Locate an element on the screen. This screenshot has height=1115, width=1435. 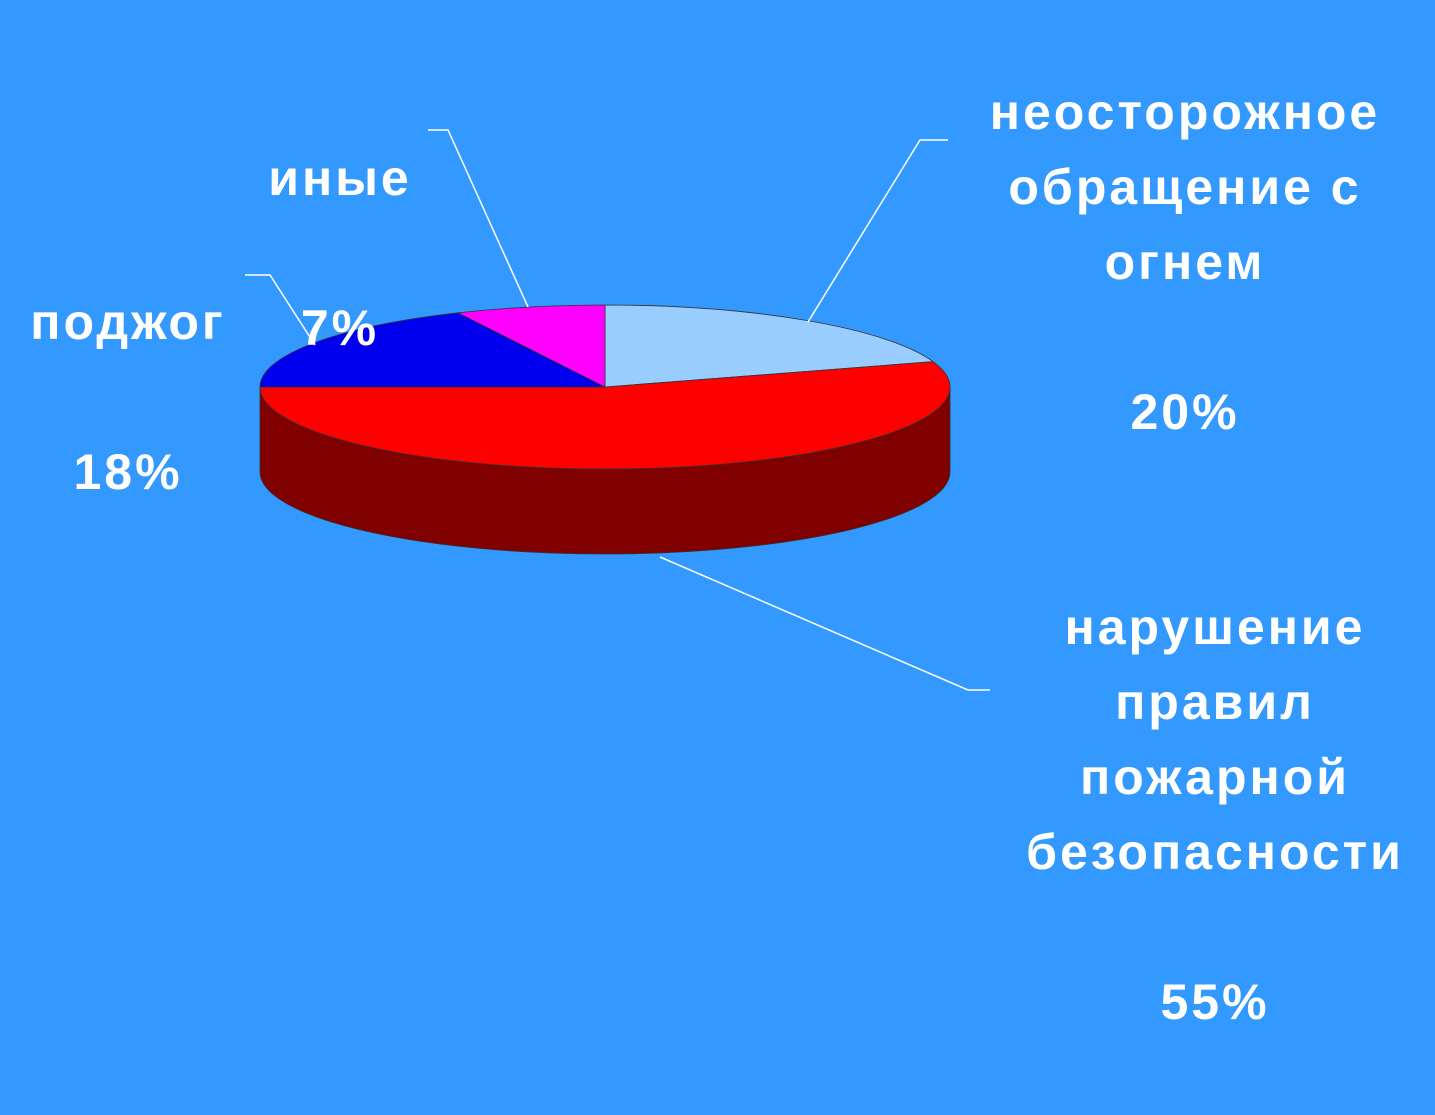
category-label: неосторожное обращение с огнем is located at coordinates (1185, 187).